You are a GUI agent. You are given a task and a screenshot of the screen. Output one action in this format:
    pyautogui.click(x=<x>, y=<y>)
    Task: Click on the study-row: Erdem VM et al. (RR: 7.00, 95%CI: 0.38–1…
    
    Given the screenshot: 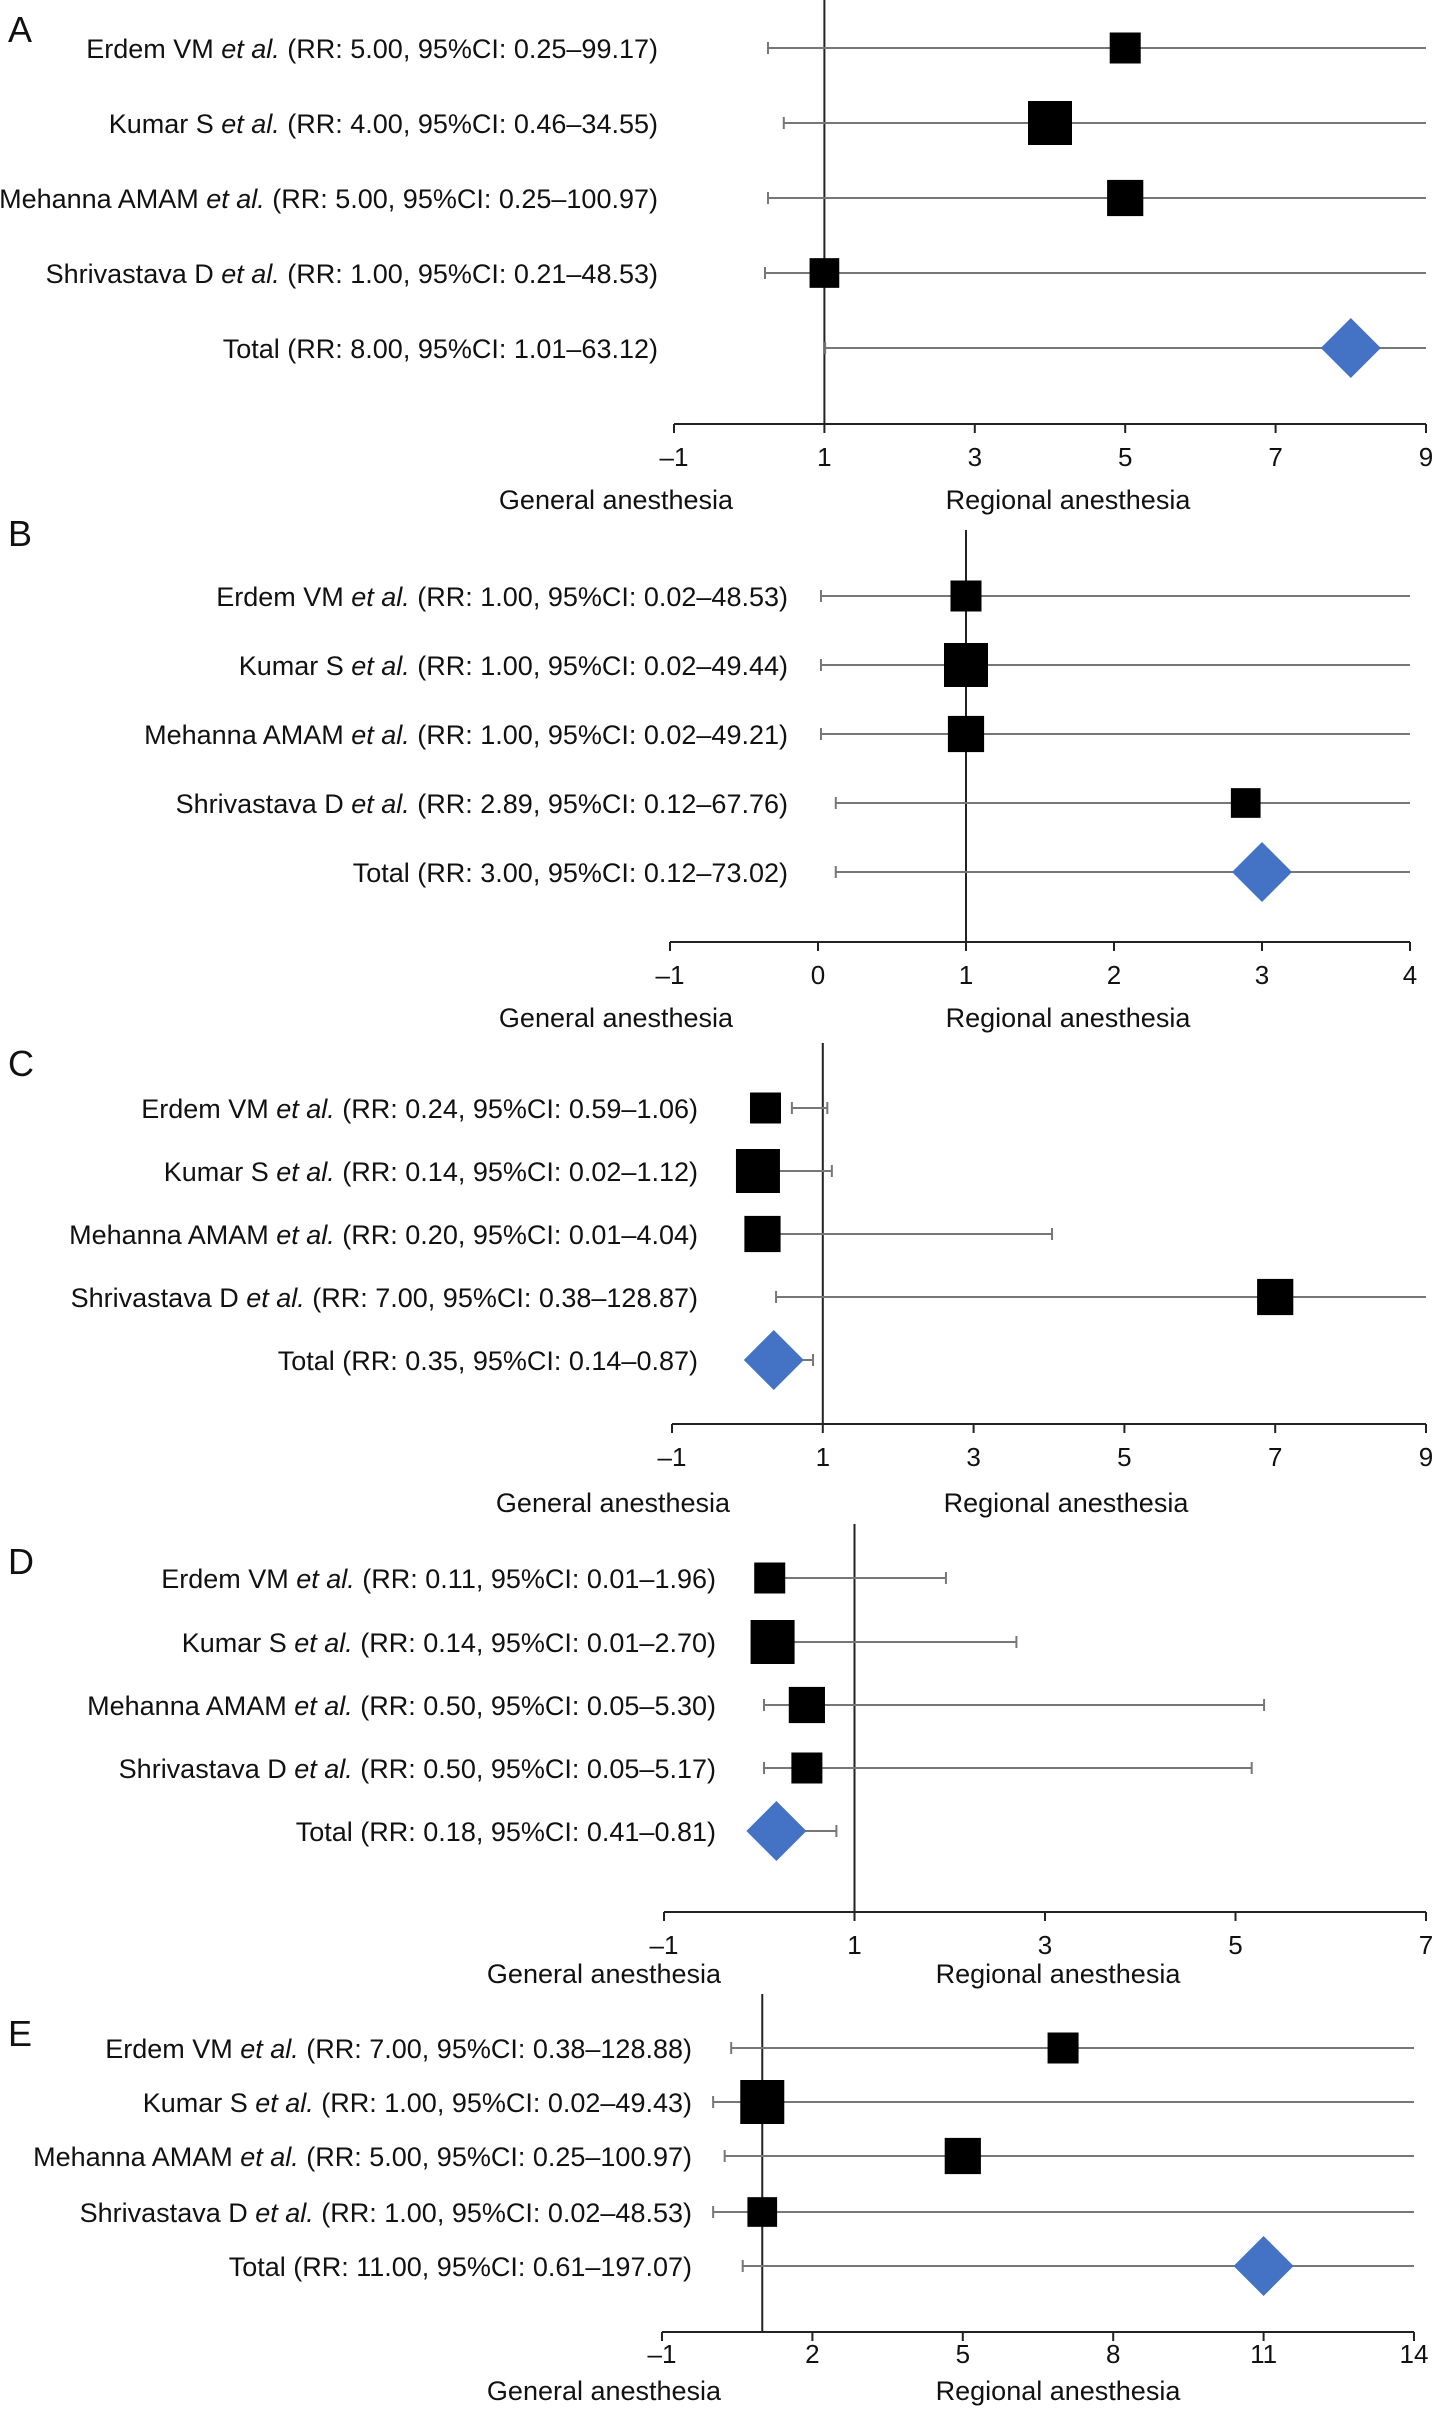 What is the action you would take?
    pyautogui.click(x=759, y=2048)
    